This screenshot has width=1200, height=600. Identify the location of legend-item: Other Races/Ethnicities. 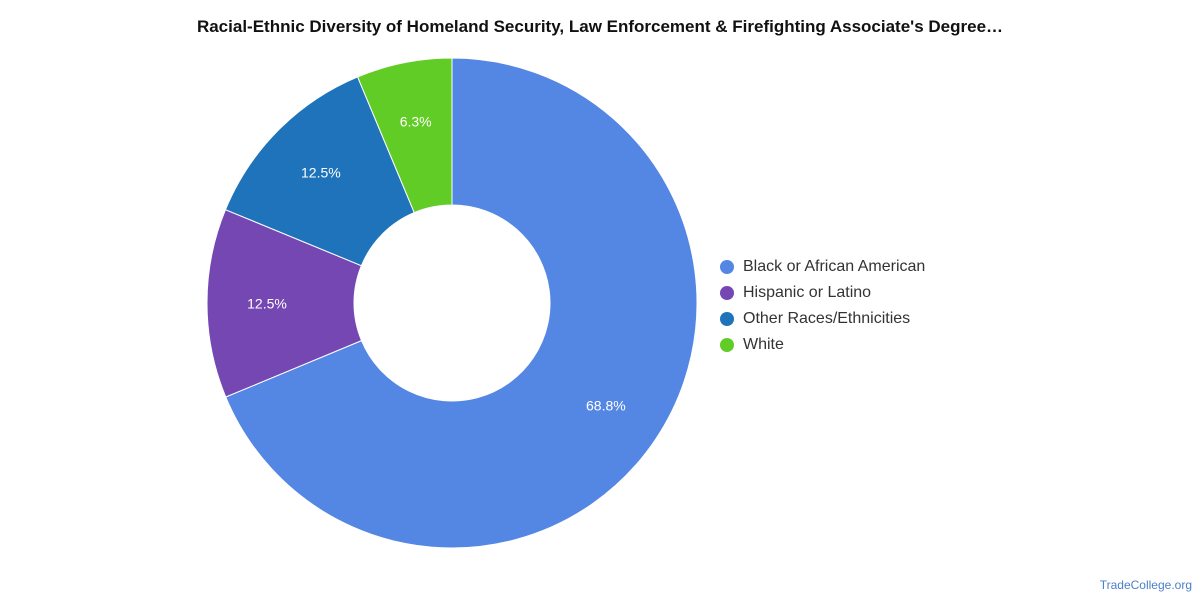
(822, 319).